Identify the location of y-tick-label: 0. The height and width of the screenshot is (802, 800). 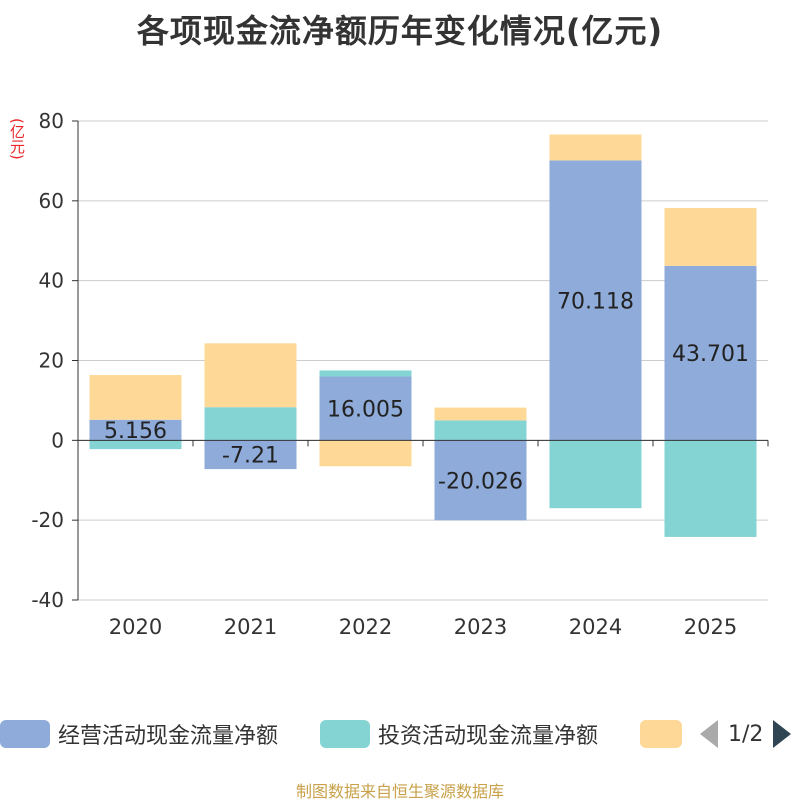
(57, 440).